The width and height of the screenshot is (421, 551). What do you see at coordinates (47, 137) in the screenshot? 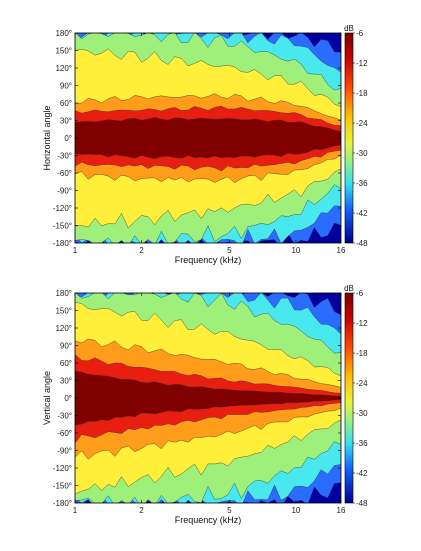
I see `y-axis-label: Horizontal angle` at bounding box center [47, 137].